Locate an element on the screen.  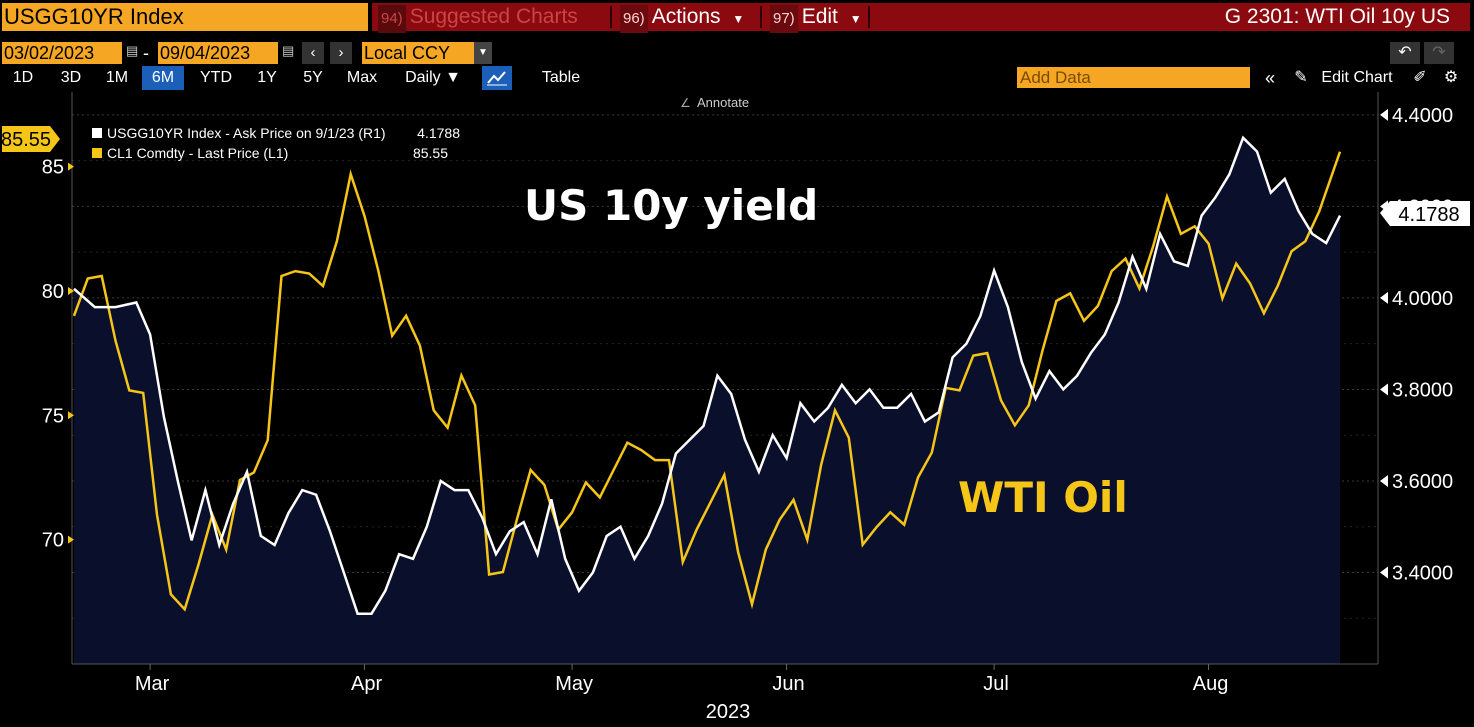
x-axis-ticks: Mar Apr May Jun Jul Aug is located at coordinates (681, 679).